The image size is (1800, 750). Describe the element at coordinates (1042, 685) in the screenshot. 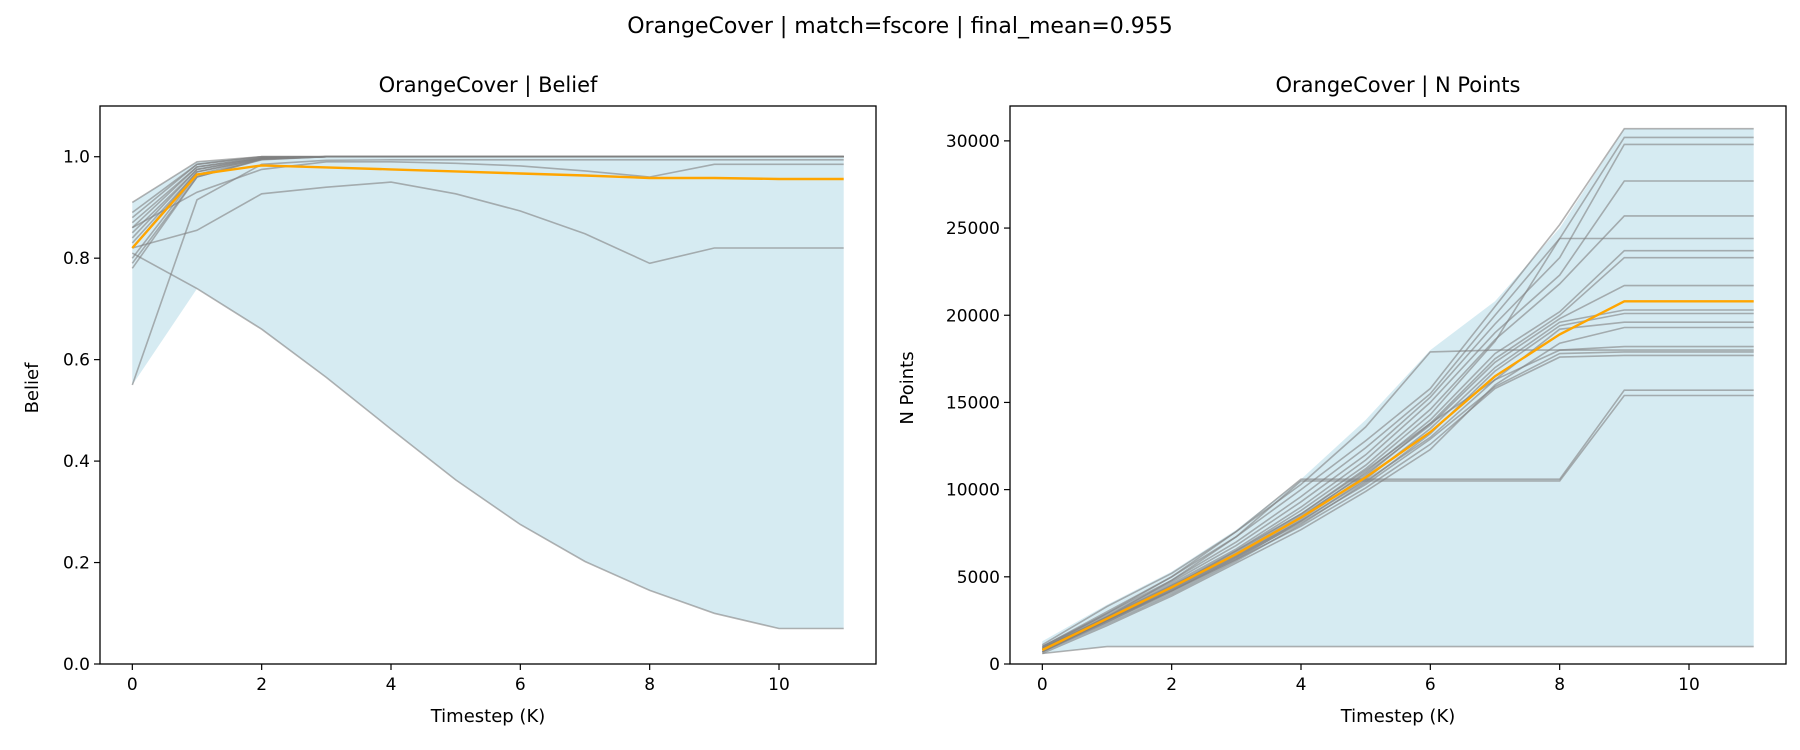

I see `npoints-x-tick-label-0: 0` at that location.